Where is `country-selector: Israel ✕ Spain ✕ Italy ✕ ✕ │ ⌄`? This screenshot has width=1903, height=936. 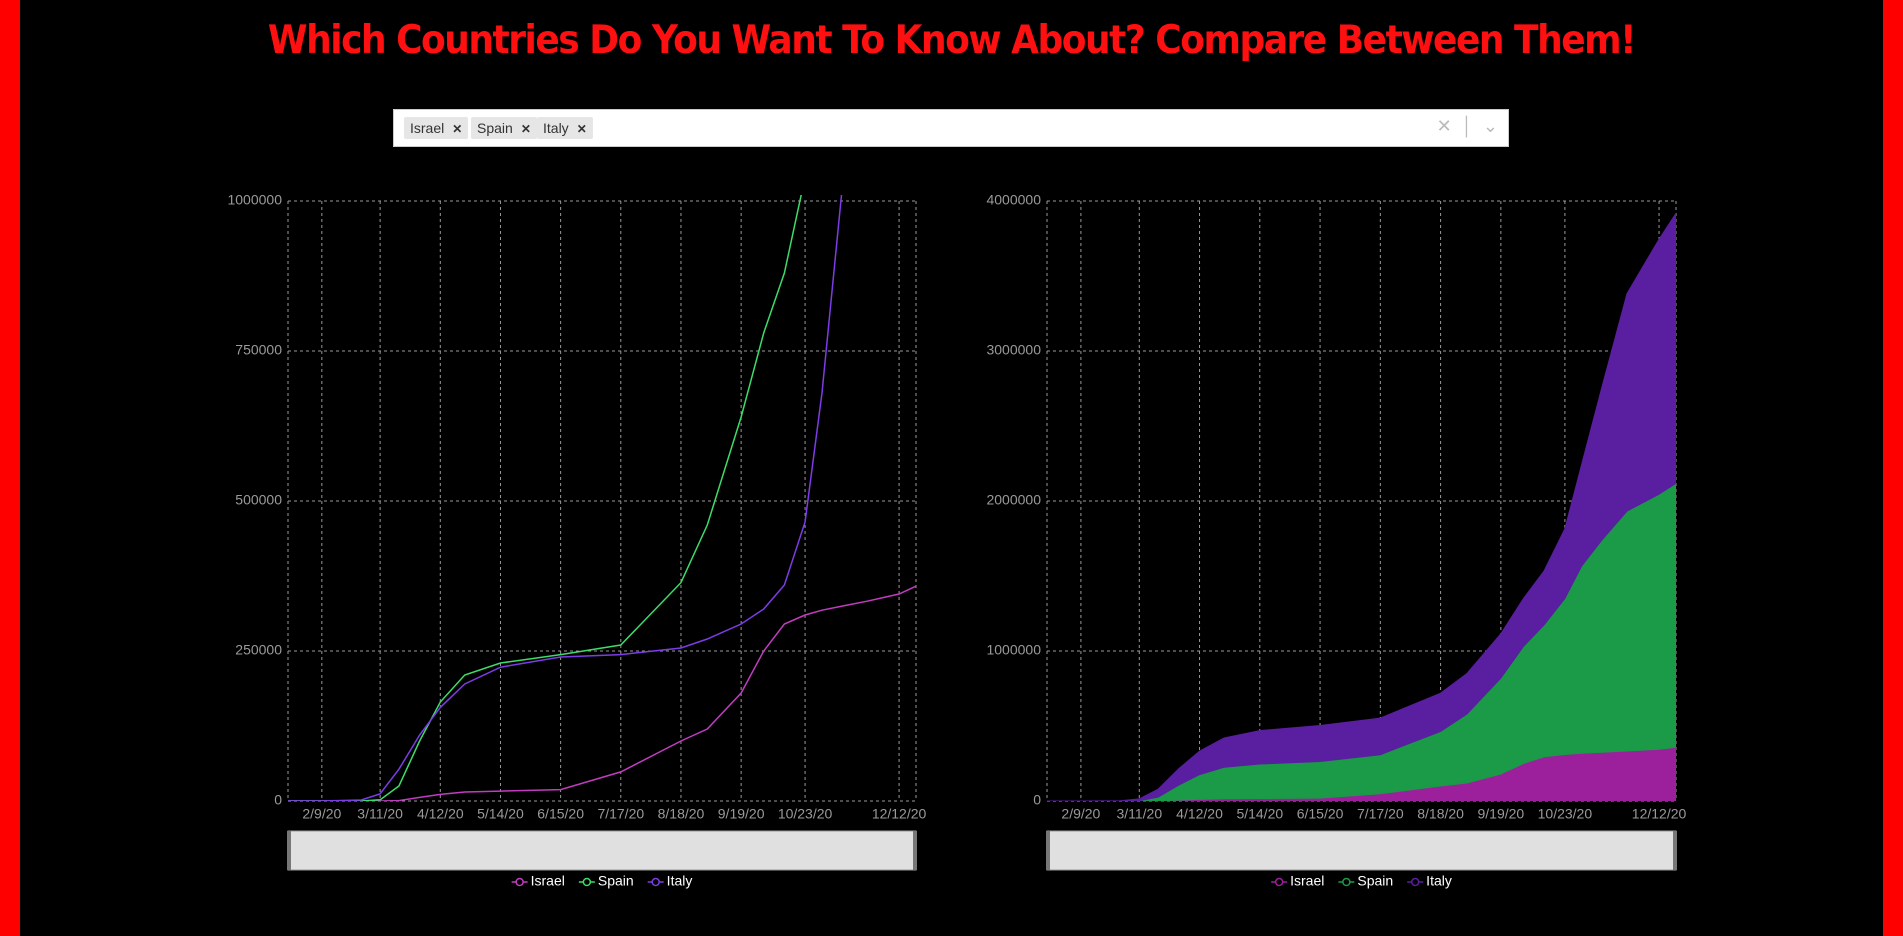
country-selector: Israel ✕ Spain ✕ Italy ✕ ✕ │ ⌄ is located at coordinates (951, 128).